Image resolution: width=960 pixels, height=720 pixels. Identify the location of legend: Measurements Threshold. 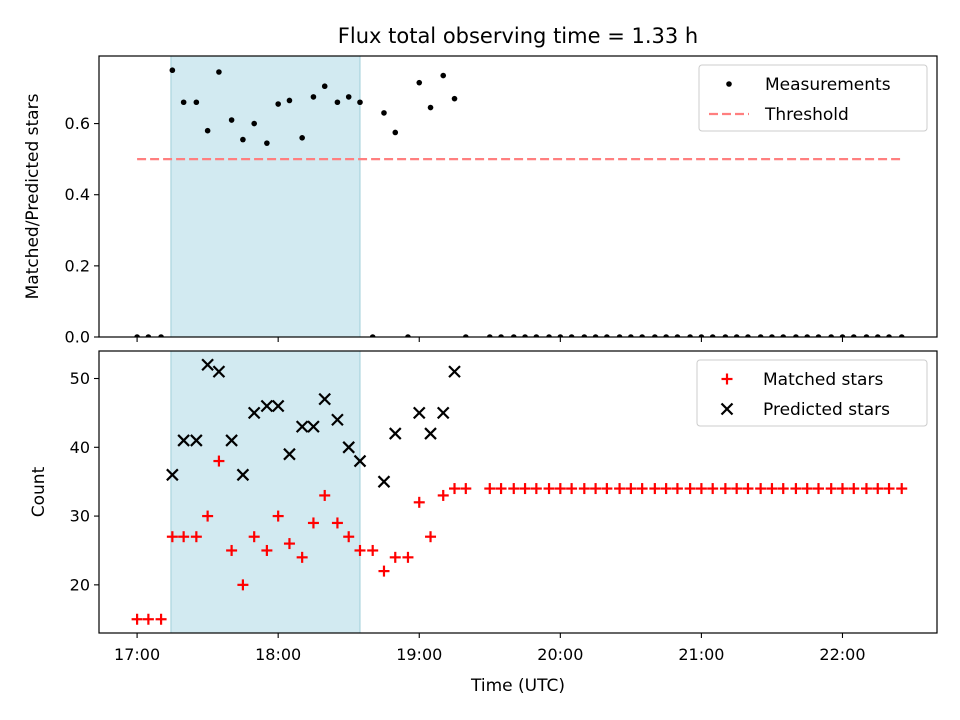
(813, 98).